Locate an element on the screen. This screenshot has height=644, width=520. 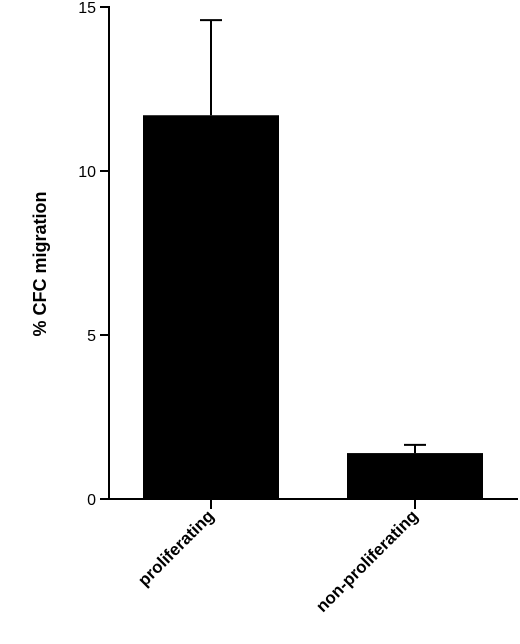
x-tick-label: proliferating is located at coordinates (176, 548).